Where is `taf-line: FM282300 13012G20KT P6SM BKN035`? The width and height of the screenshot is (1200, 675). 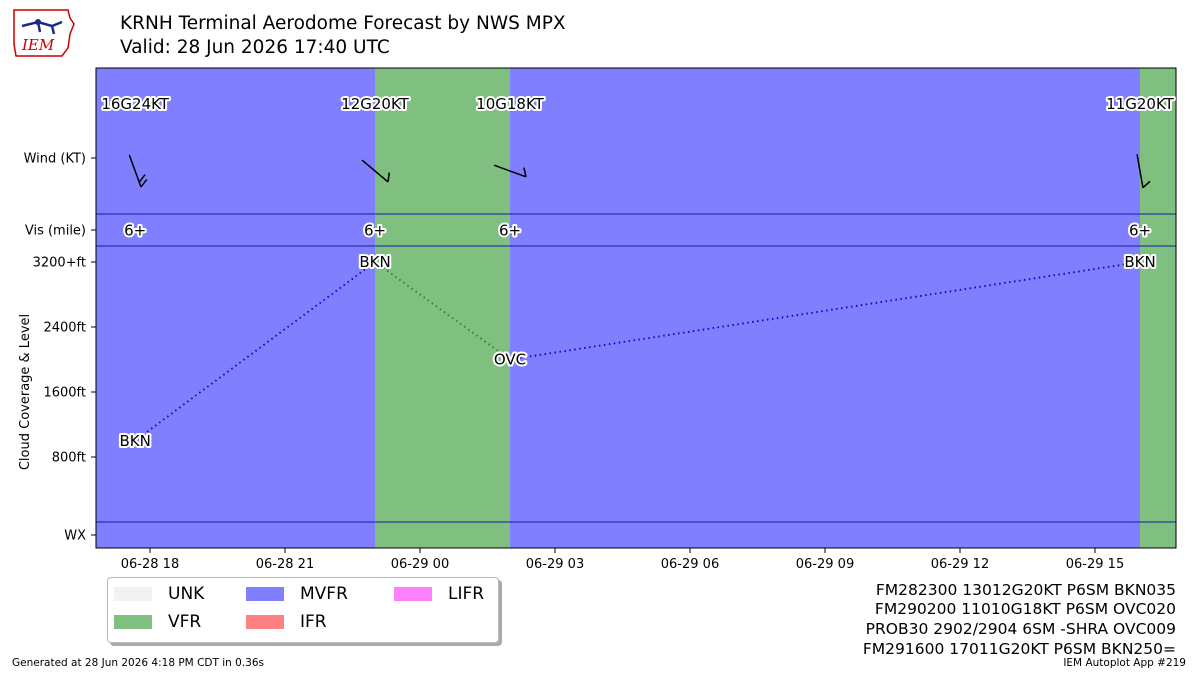
taf-line: FM282300 13012G20KT P6SM BKN035 is located at coordinates (1025, 590).